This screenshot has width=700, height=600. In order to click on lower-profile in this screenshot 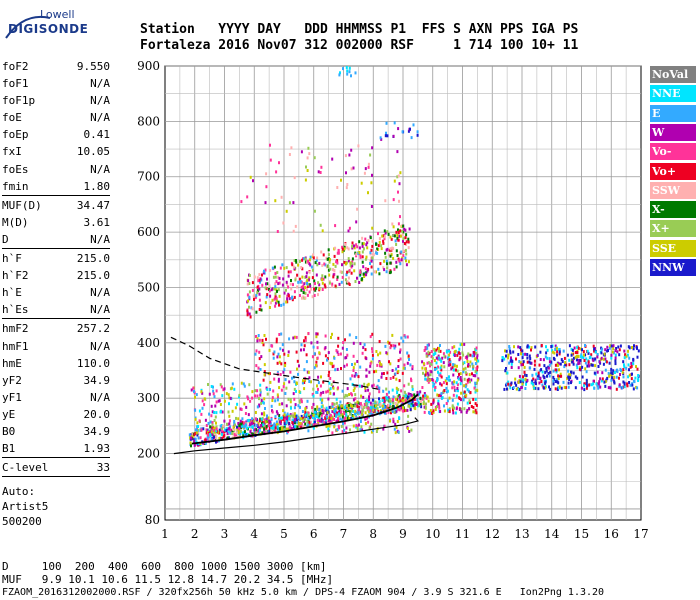, I will do `click(296, 436)`.